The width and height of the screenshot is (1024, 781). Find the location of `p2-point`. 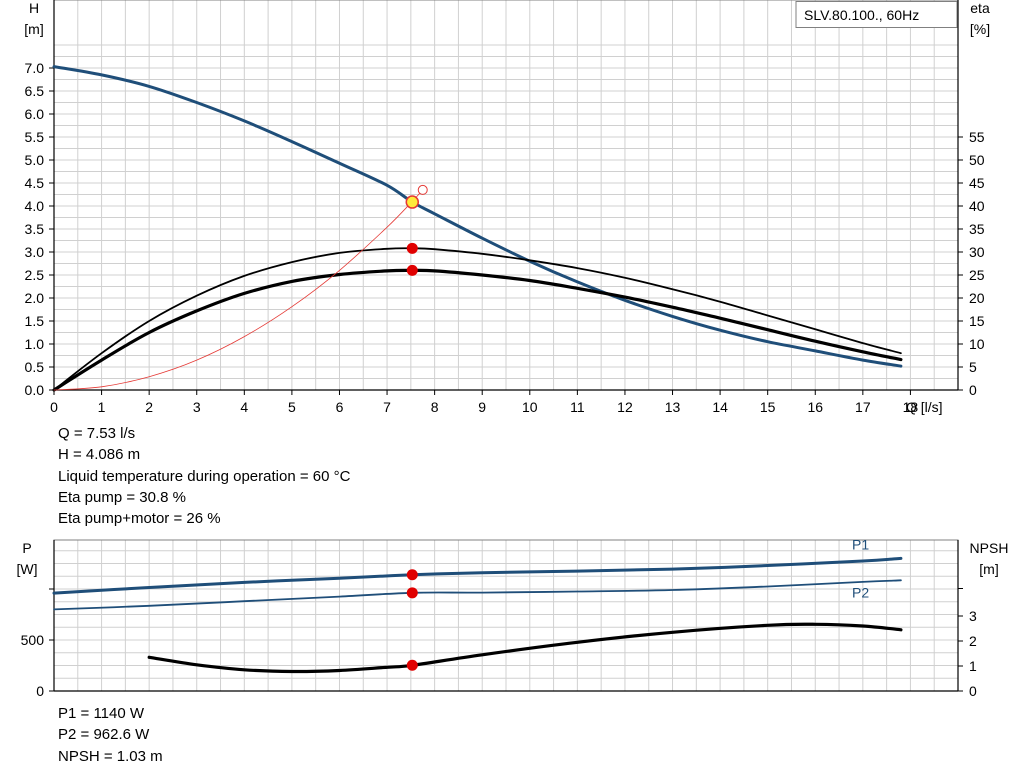

p2-point is located at coordinates (412, 593).